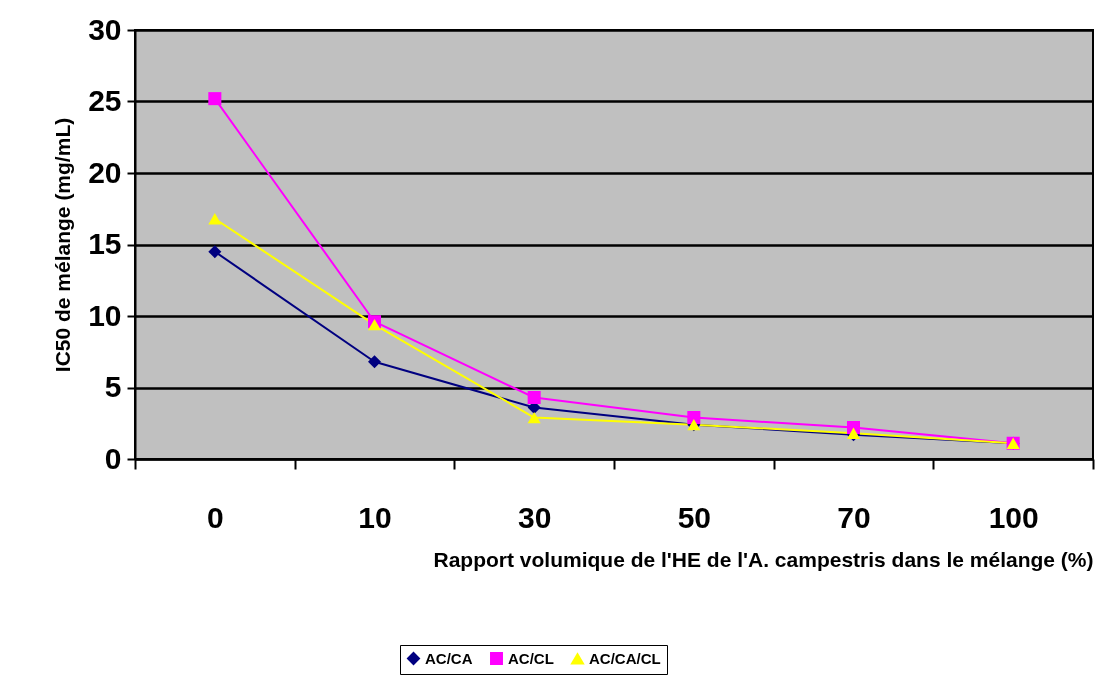 This screenshot has height=677, width=1118. Describe the element at coordinates (375, 517) in the screenshot. I see `x-tick-label: 10` at that location.